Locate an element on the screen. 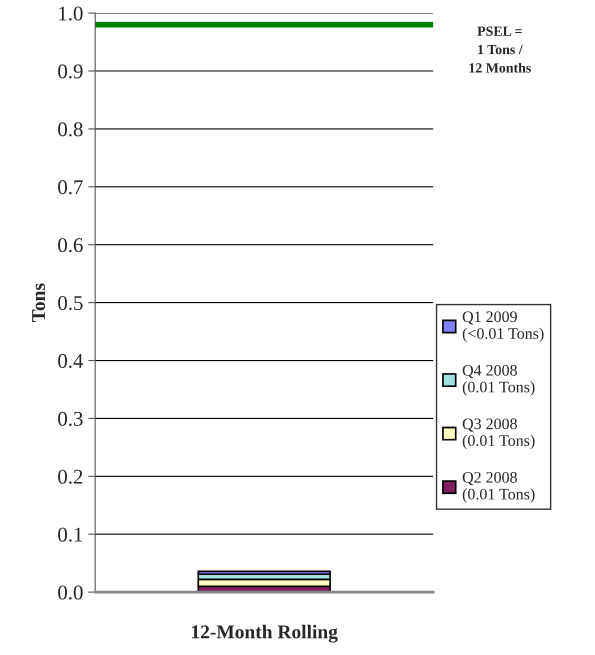  legend-label: Q4 2008 (0.01 Tons) is located at coordinates (498, 380).